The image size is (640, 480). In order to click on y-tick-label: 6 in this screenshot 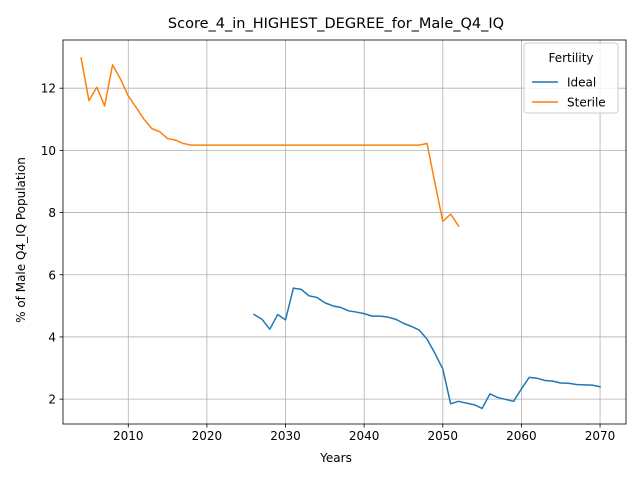, I will do `click(52, 275)`.